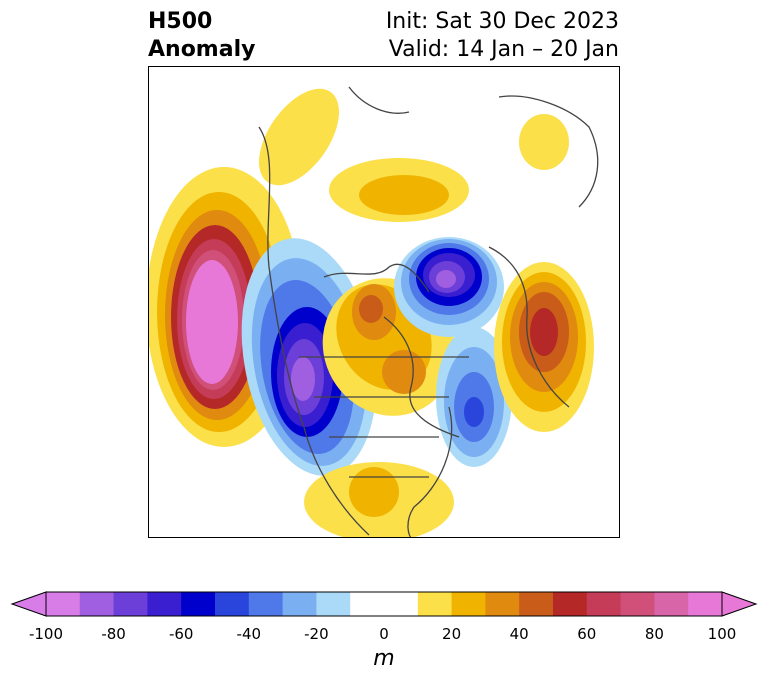  What do you see at coordinates (739, 604) in the screenshot?
I see `colorbar-high-extend` at bounding box center [739, 604].